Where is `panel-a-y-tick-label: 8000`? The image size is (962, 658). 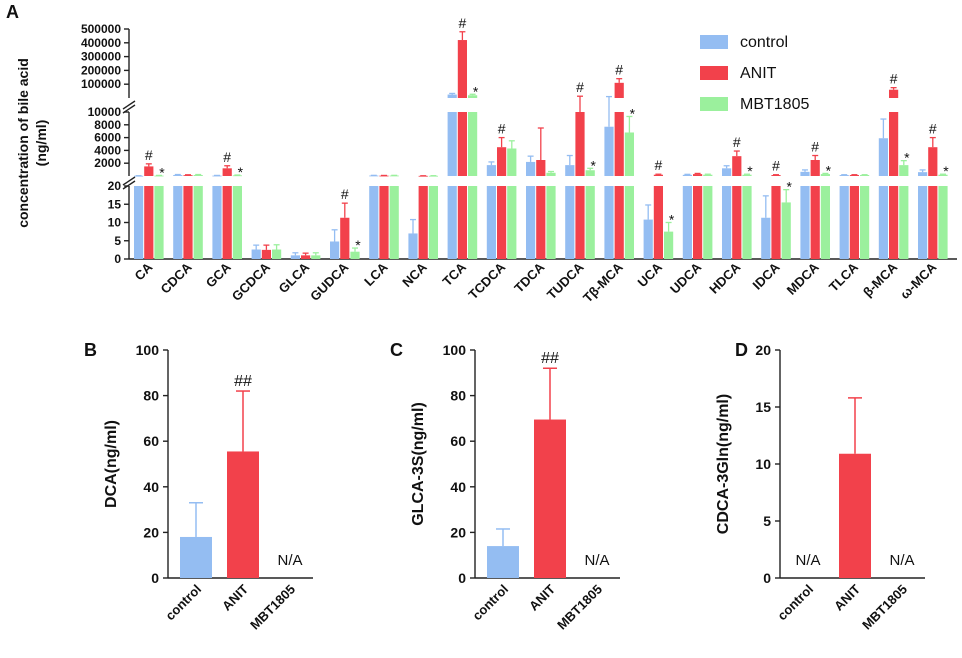
panel-a-y-tick-label: 8000 is located at coordinates (107, 125).